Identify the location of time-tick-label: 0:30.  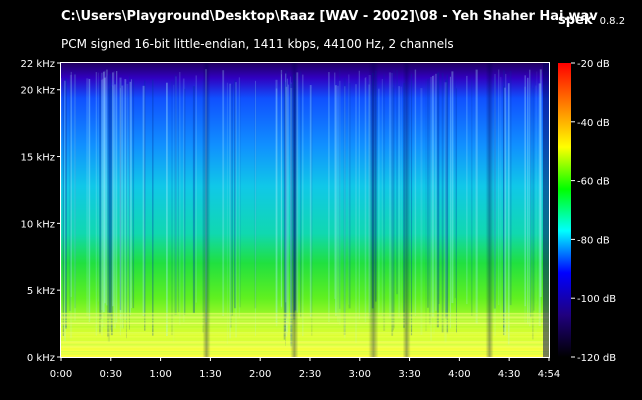
(111, 374).